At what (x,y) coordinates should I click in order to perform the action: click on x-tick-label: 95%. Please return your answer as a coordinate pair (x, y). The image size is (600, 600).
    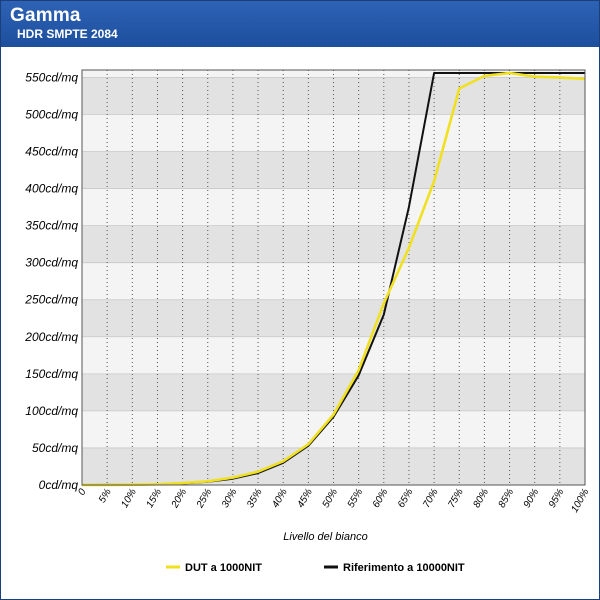
    Looking at the image, I should click on (557, 498).